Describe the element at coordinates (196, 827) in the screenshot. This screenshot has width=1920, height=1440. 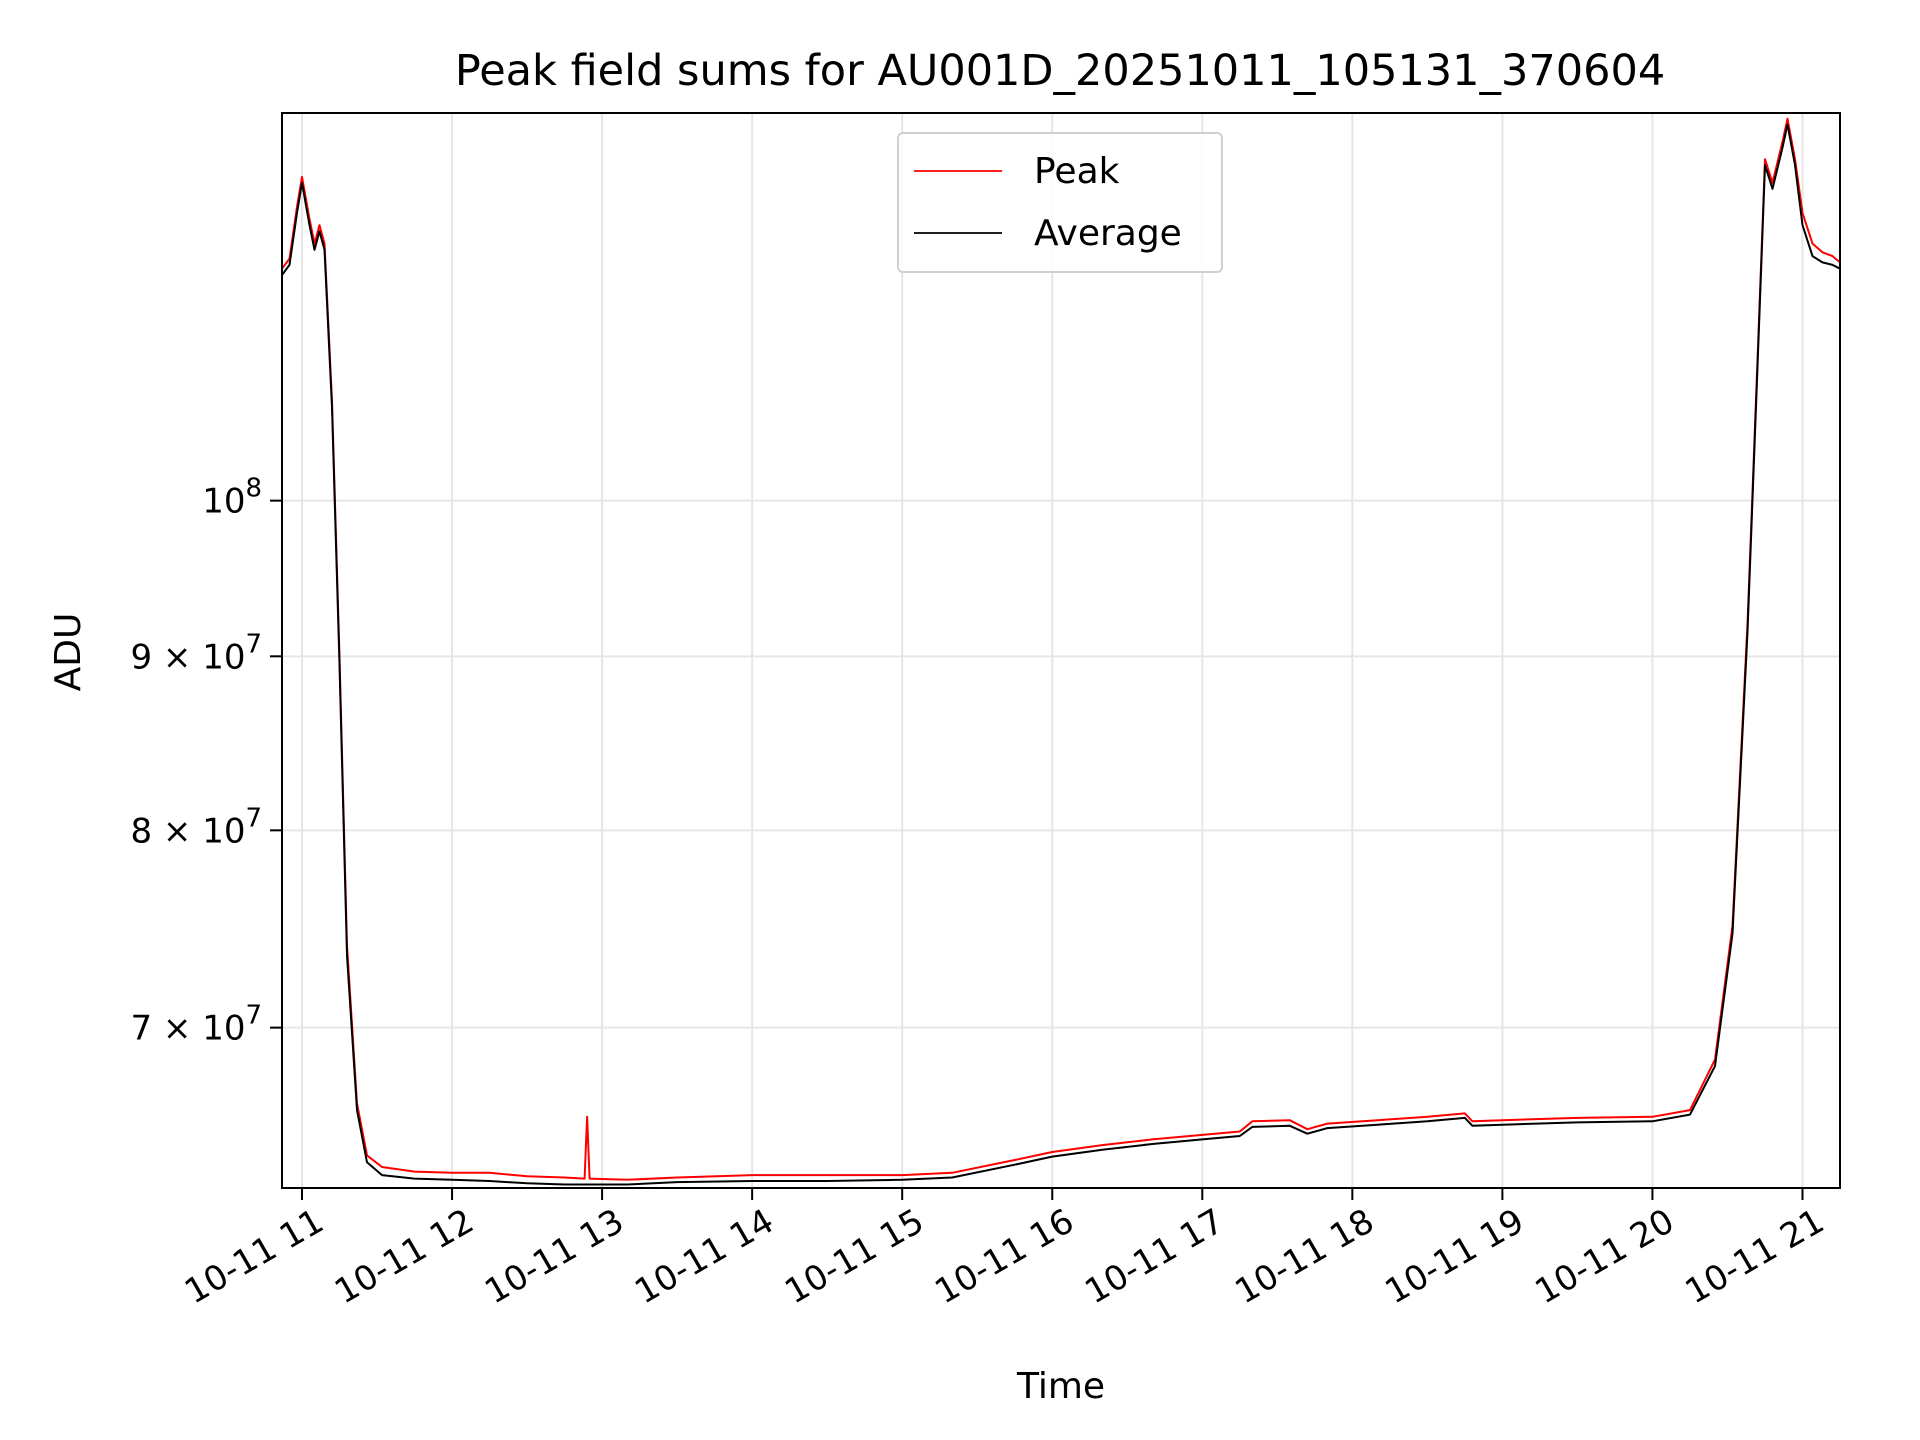
I see `y-tick-label: 8 × 107` at that location.